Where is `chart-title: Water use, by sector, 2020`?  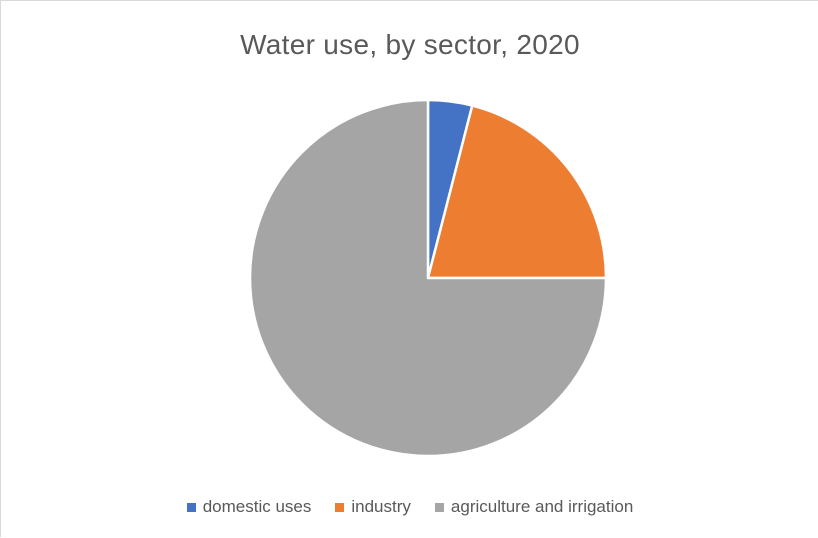 chart-title: Water use, by sector, 2020 is located at coordinates (410, 44).